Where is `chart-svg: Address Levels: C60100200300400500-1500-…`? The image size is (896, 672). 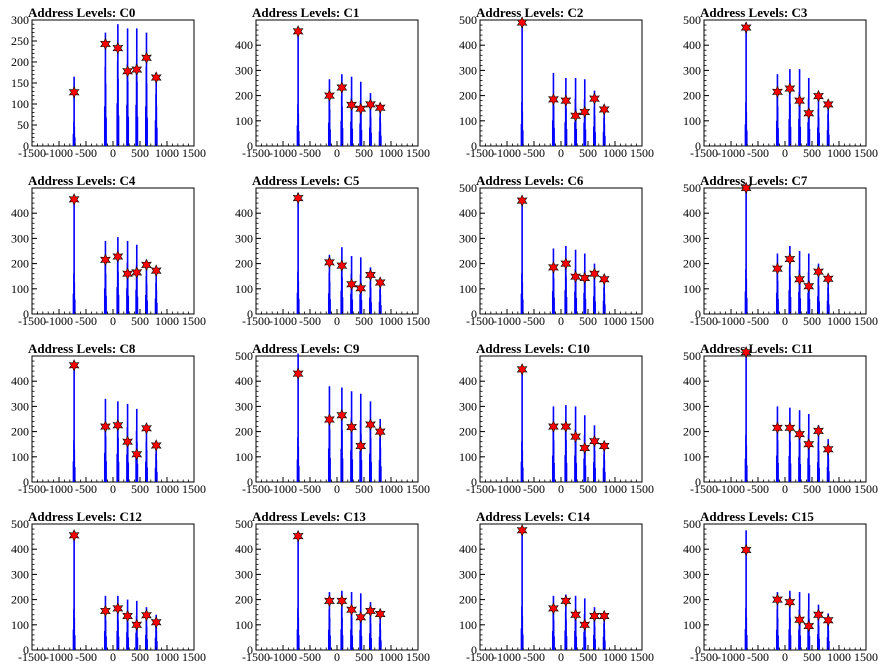
chart-svg: Address Levels: C60100200300400500-1500-… is located at coordinates (556, 250).